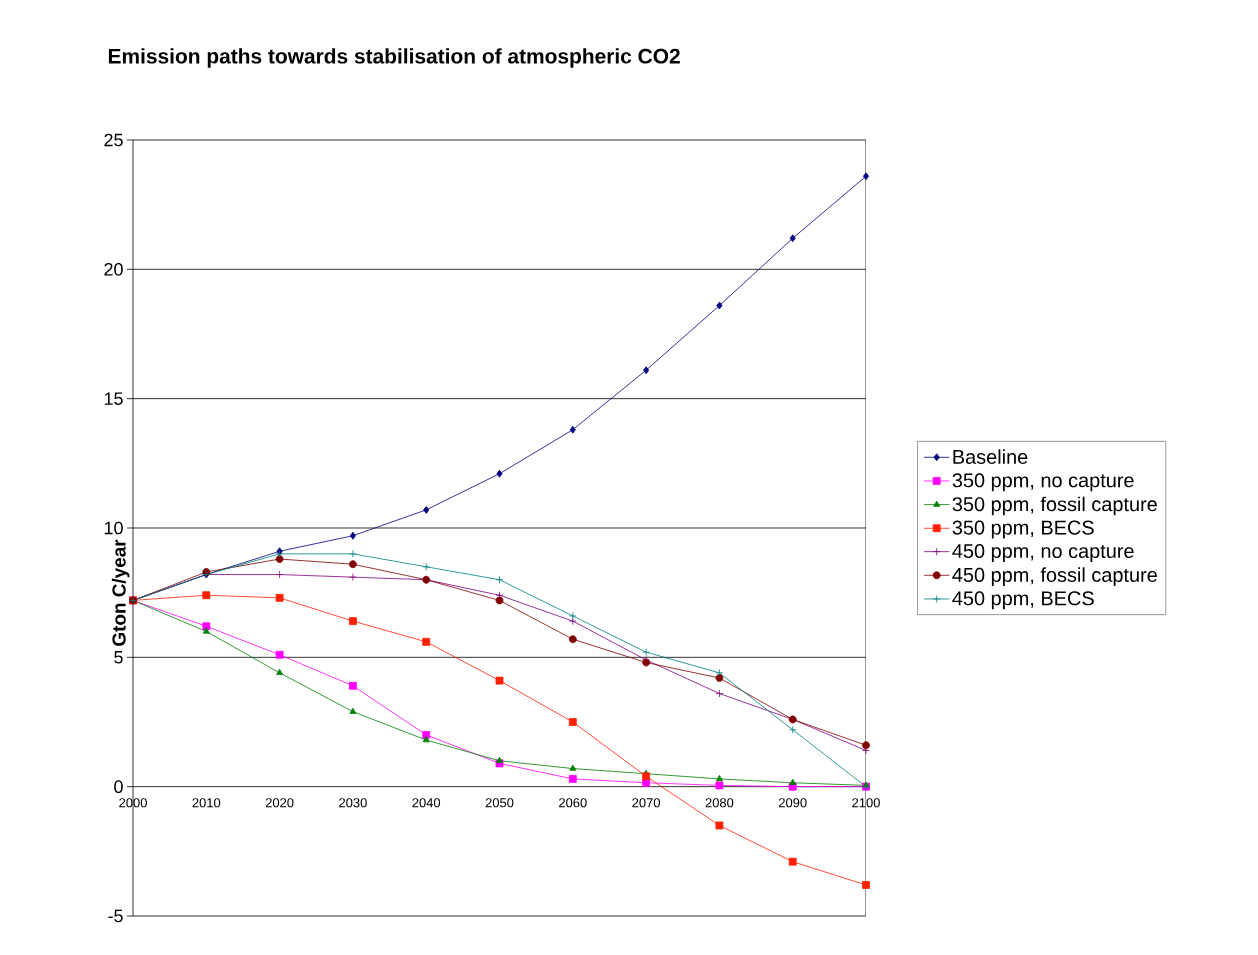  Describe the element at coordinates (866, 803) in the screenshot. I see `x-tick-label: 2100` at that location.